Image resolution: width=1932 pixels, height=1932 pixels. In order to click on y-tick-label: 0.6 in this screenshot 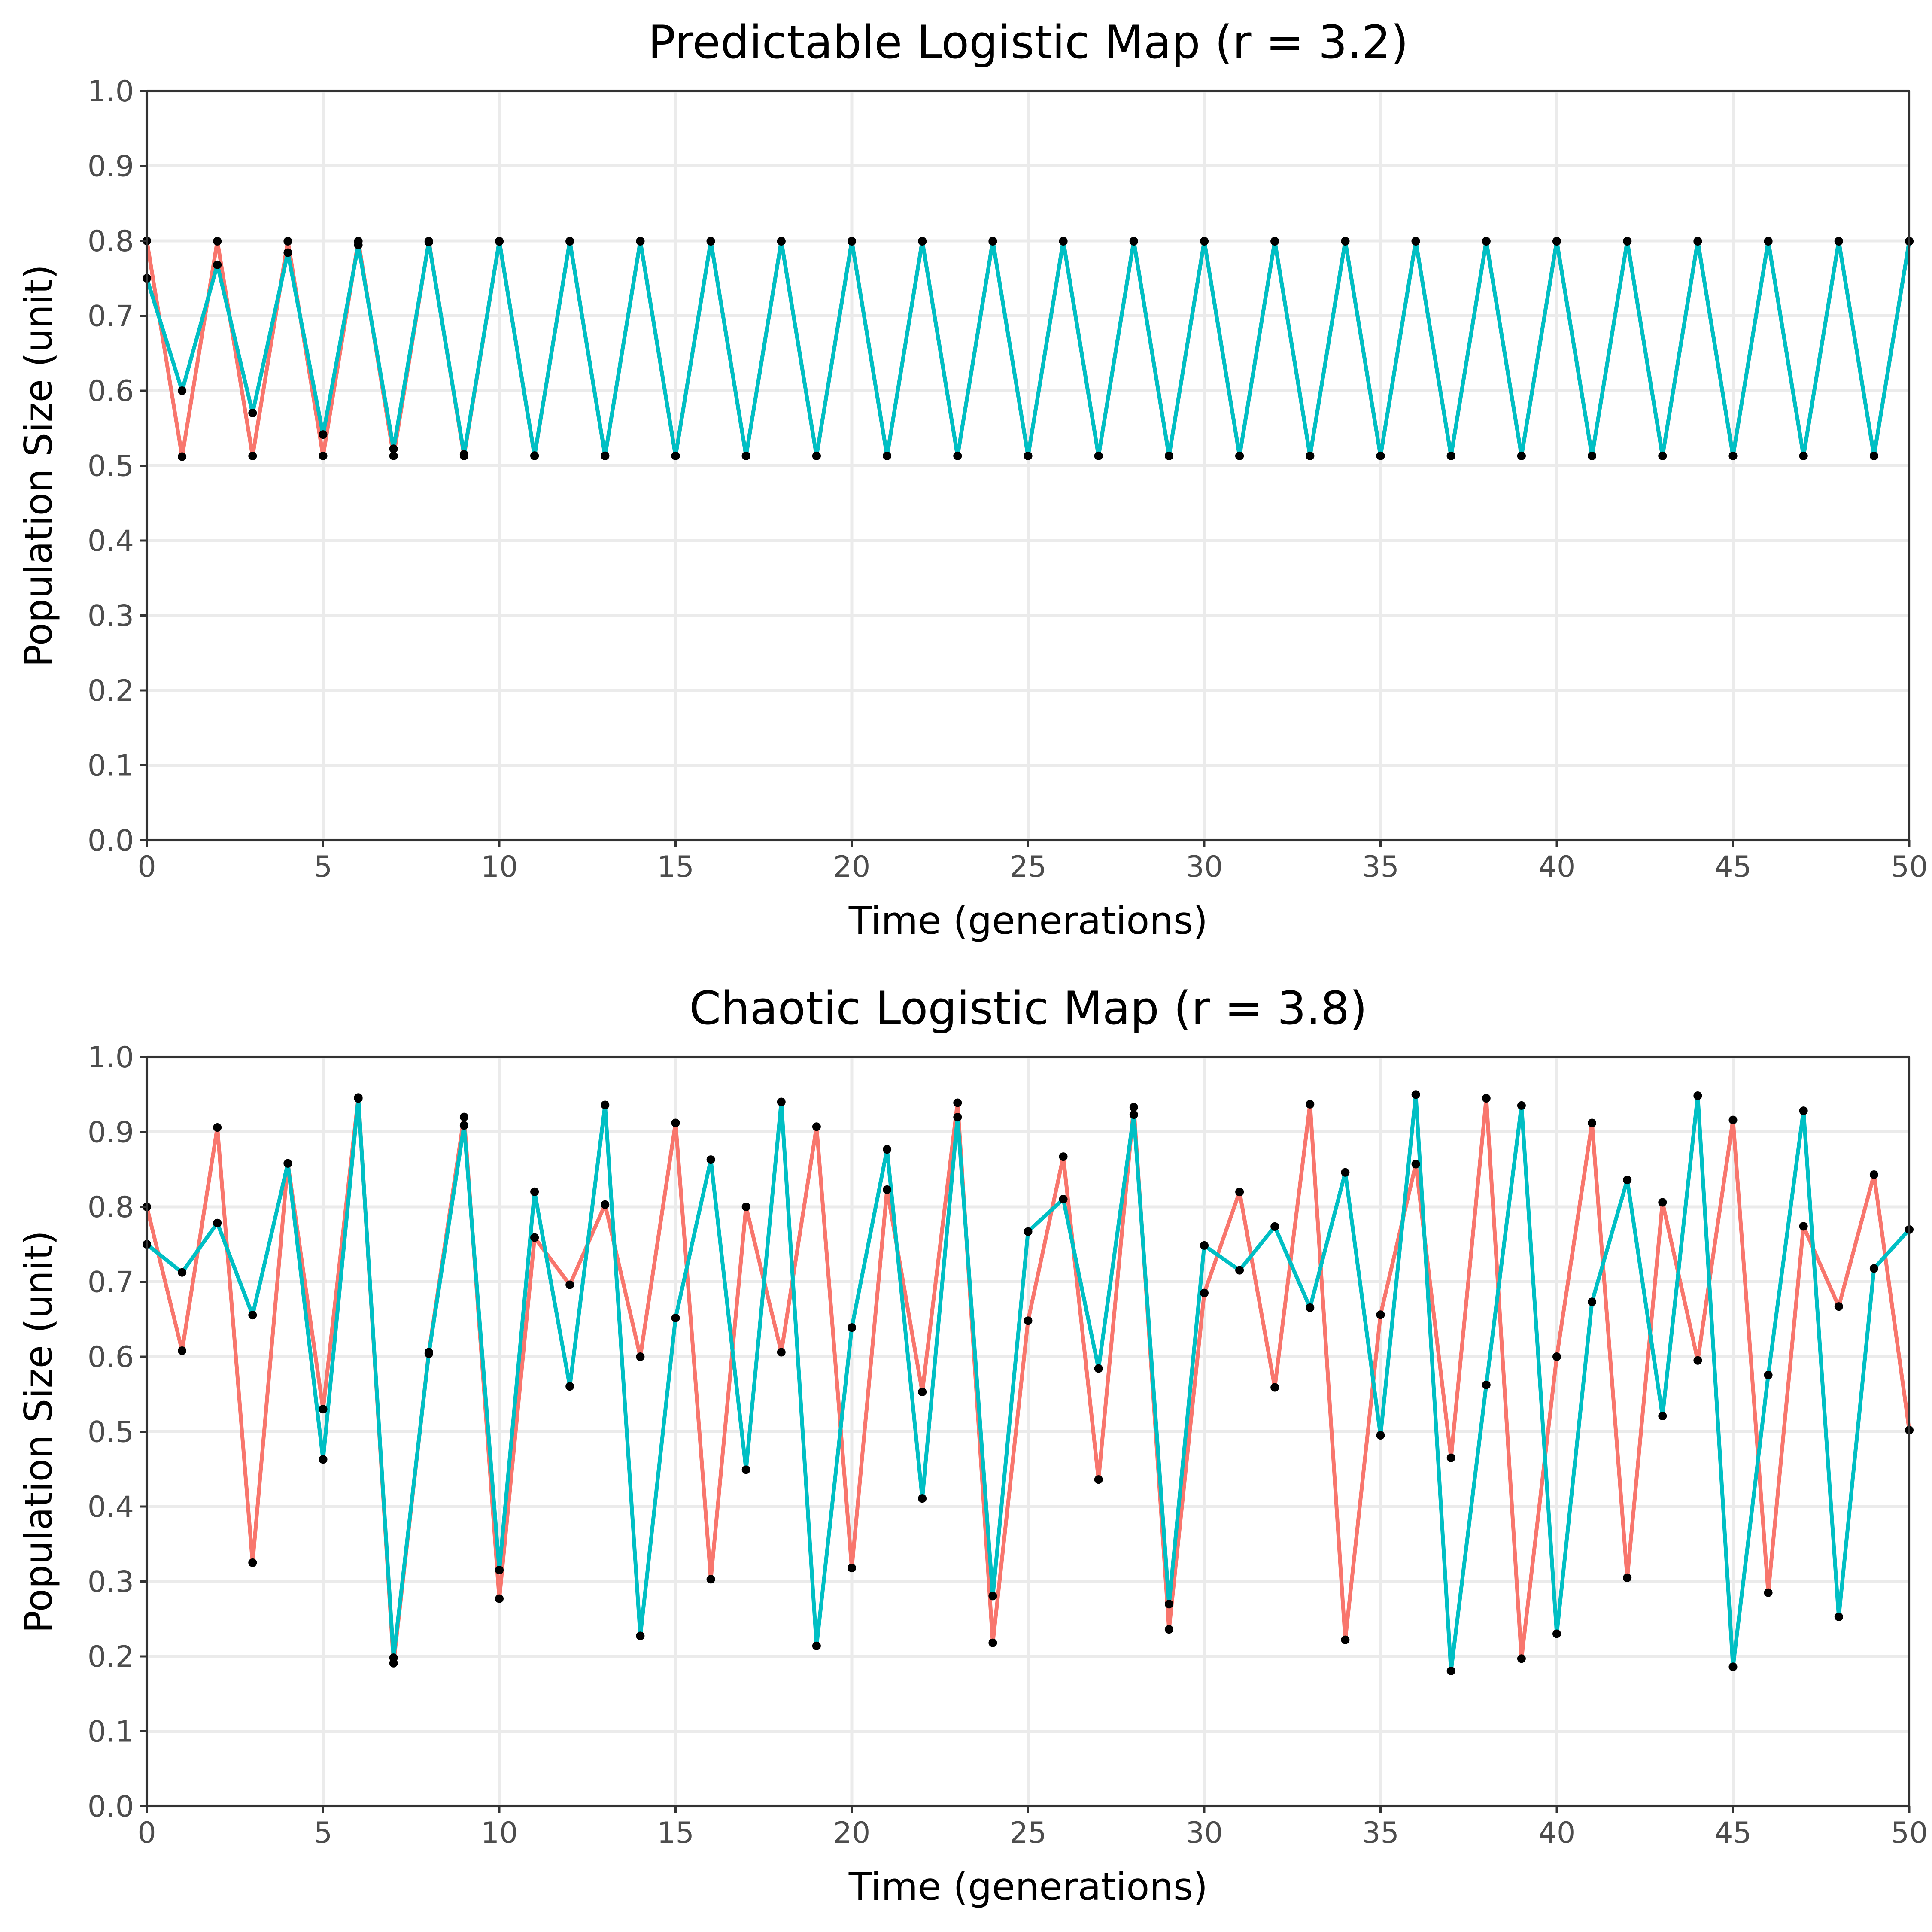, I will do `click(111, 391)`.